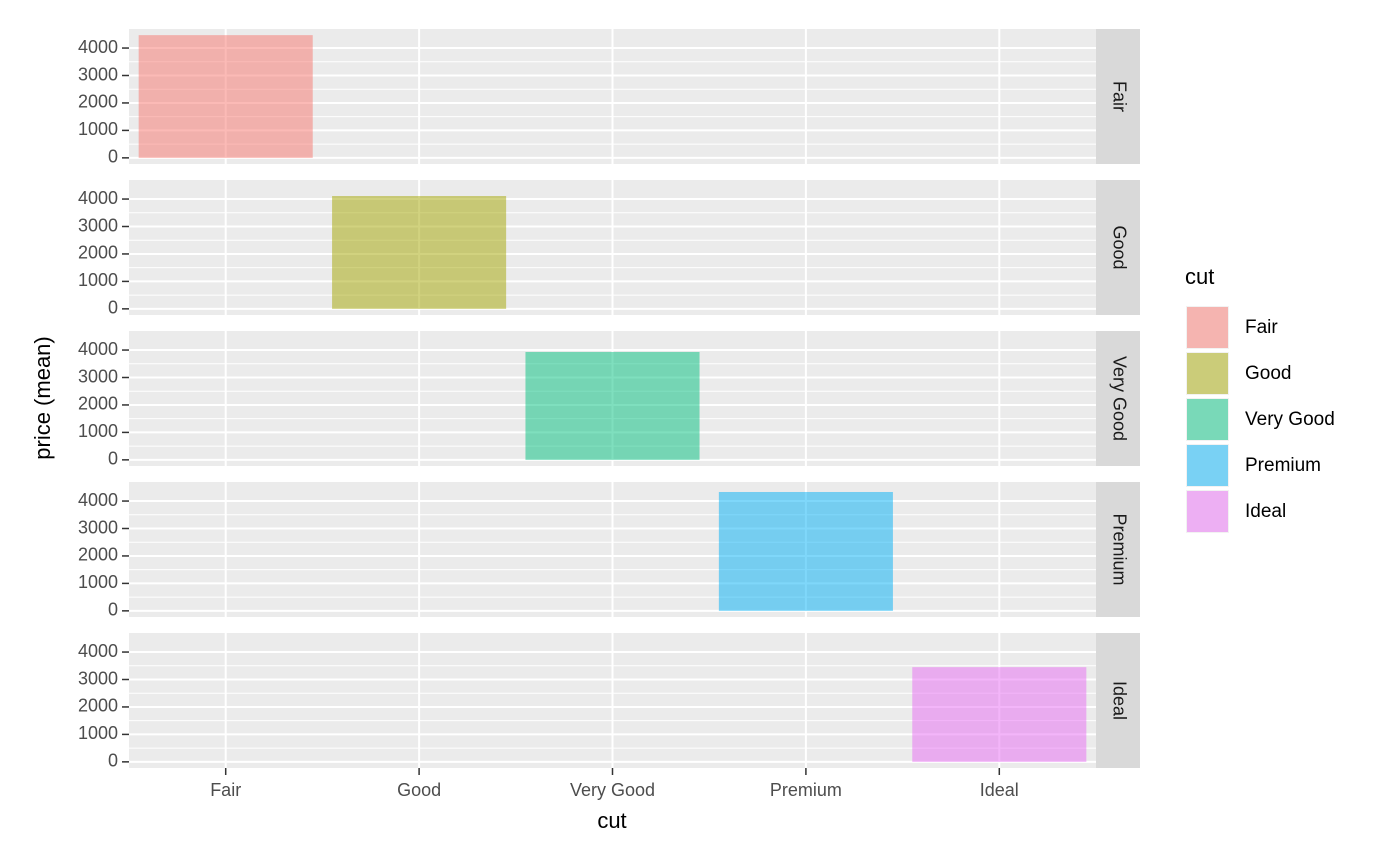  What do you see at coordinates (1283, 465) in the screenshot?
I see `legend-label: Premium` at bounding box center [1283, 465].